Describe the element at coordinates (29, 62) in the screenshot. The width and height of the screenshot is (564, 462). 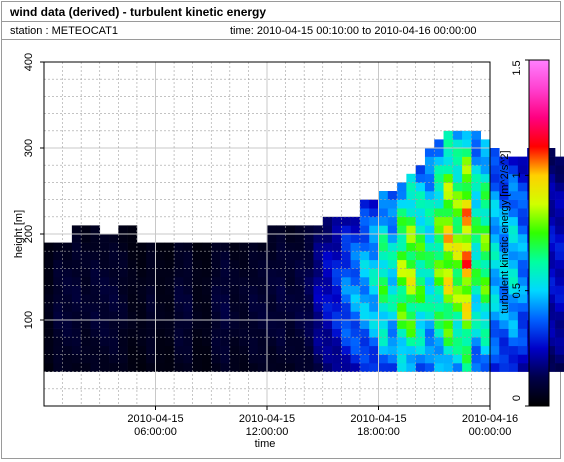
I see `y-tick-label: 400` at that location.